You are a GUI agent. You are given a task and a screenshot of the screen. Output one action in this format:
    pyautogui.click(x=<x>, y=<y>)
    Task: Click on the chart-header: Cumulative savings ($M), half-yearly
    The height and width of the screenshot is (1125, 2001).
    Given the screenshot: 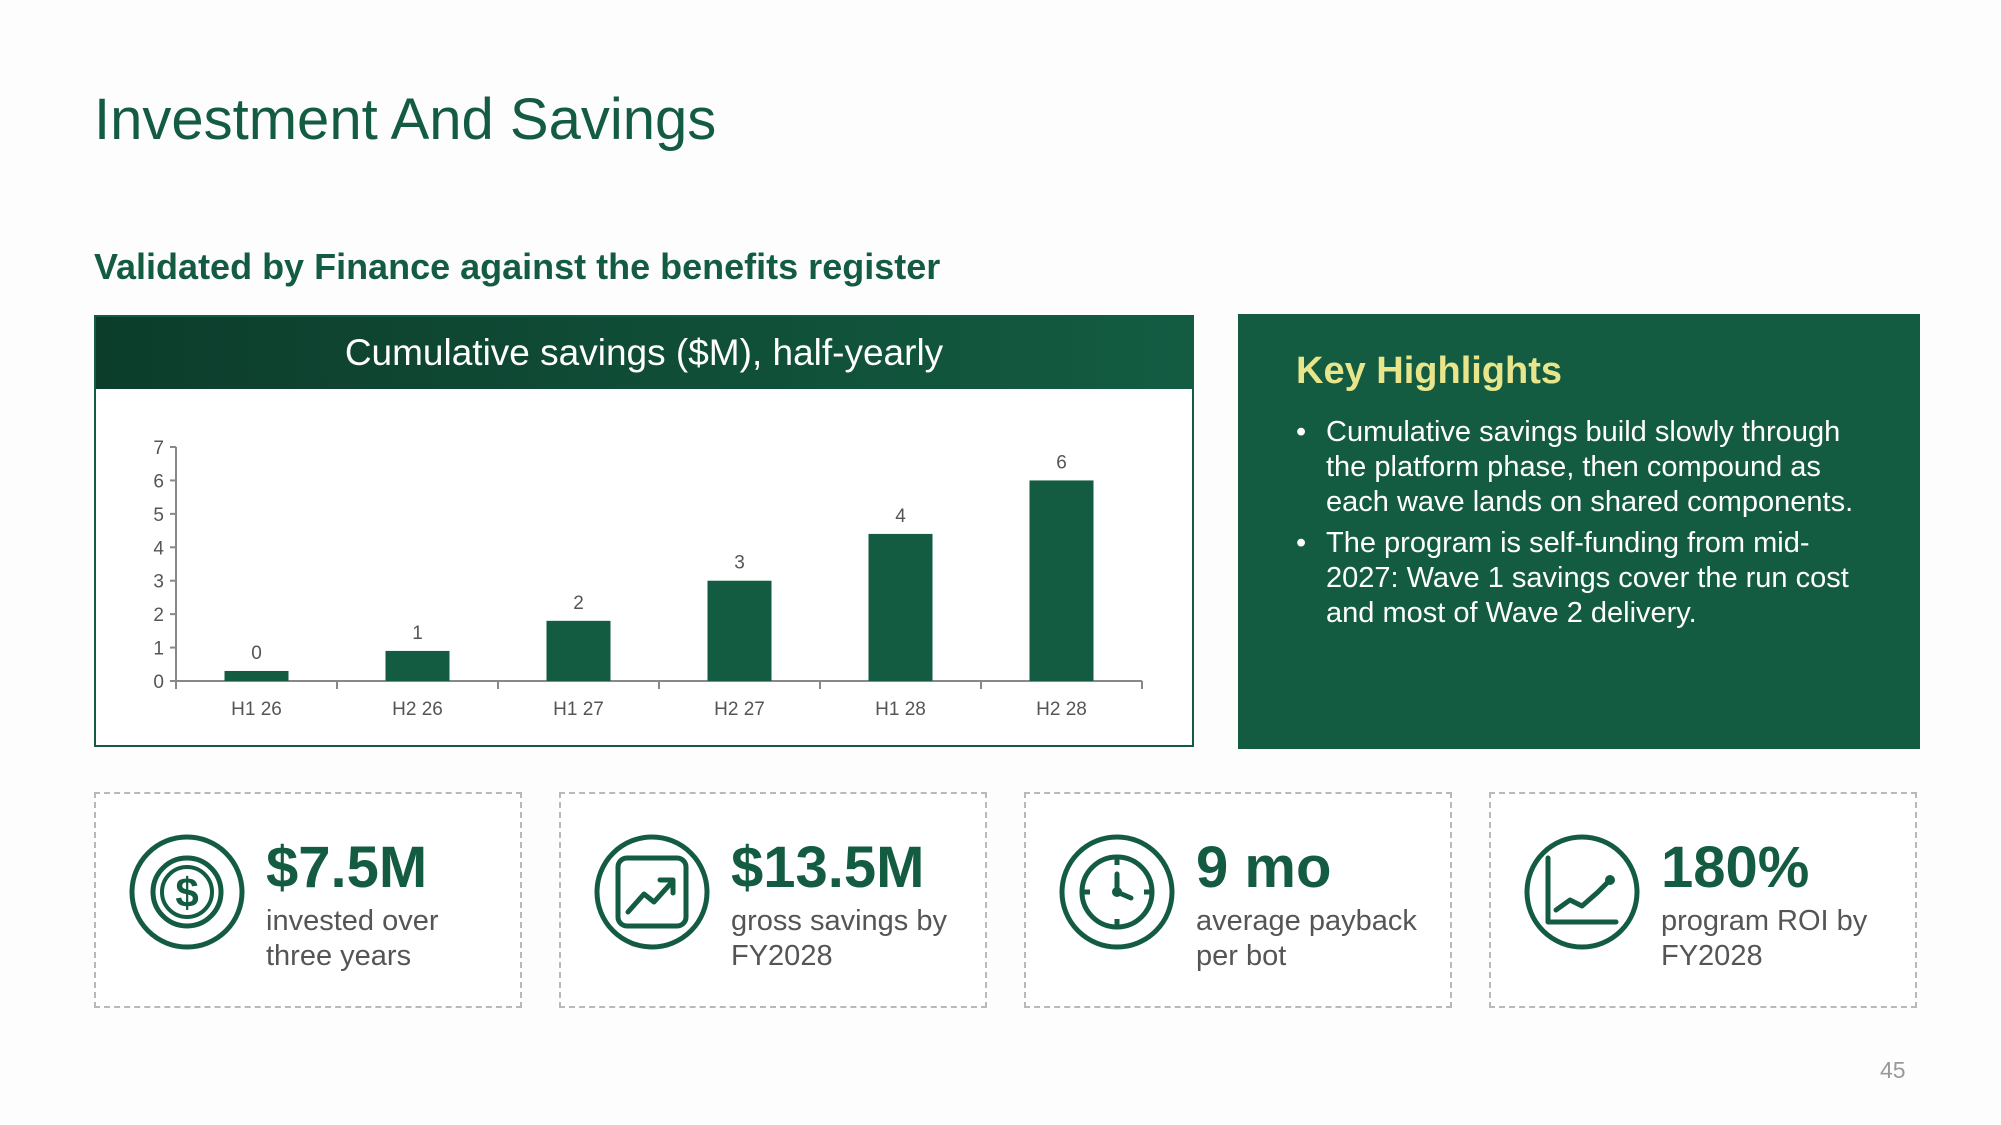 What is the action you would take?
    pyautogui.click(x=644, y=353)
    